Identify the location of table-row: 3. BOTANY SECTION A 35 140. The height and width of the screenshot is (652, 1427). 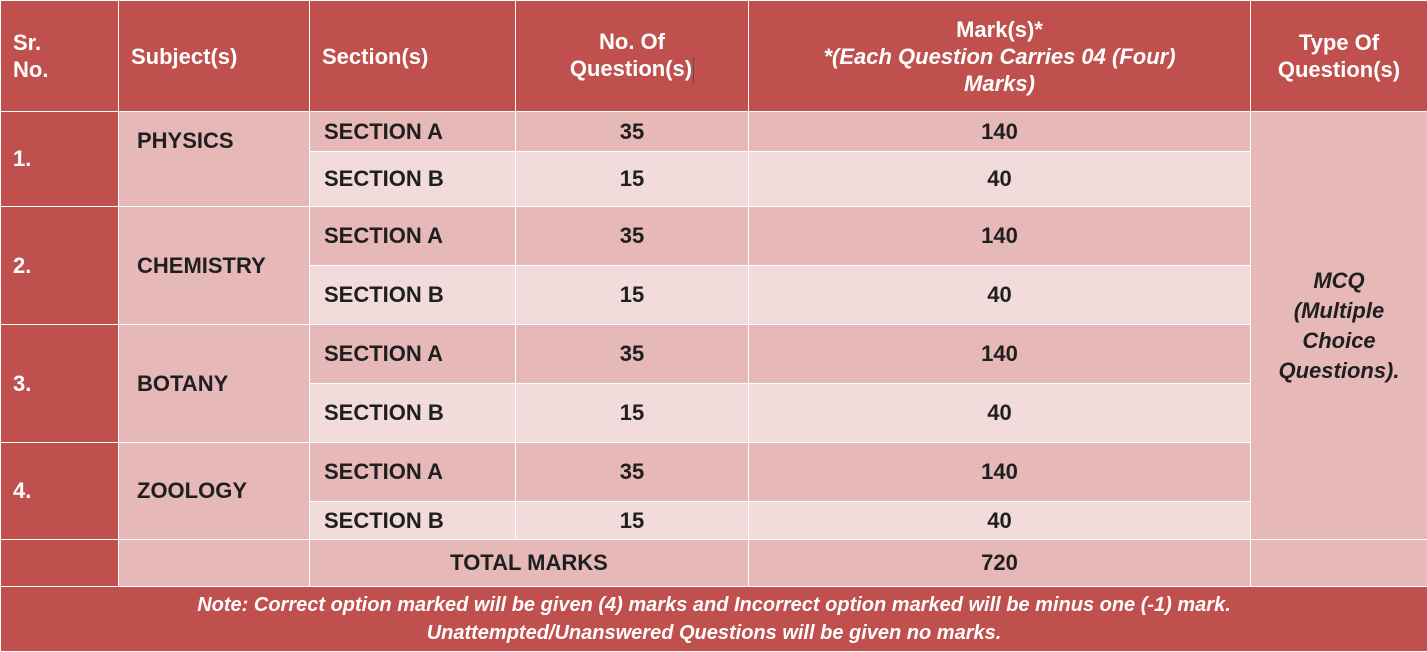
(714, 354).